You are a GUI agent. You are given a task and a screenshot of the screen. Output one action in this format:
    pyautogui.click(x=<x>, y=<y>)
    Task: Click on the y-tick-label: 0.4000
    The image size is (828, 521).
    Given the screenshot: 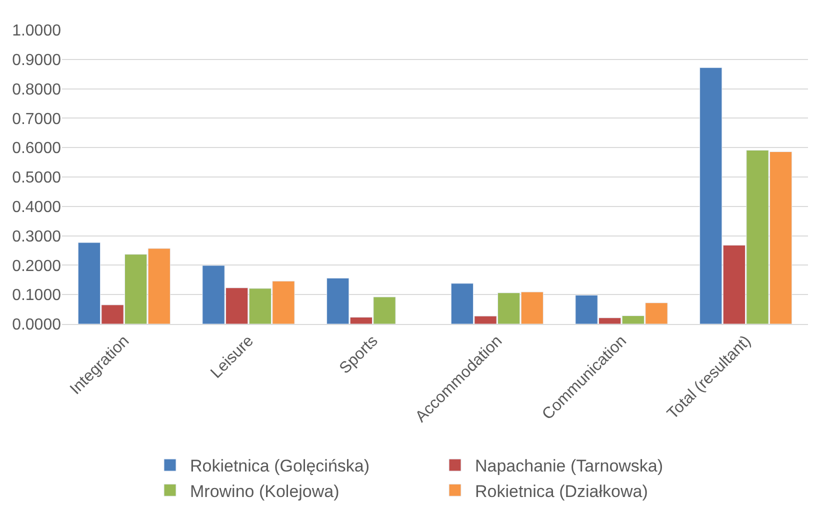 What is the action you would take?
    pyautogui.click(x=37, y=207)
    